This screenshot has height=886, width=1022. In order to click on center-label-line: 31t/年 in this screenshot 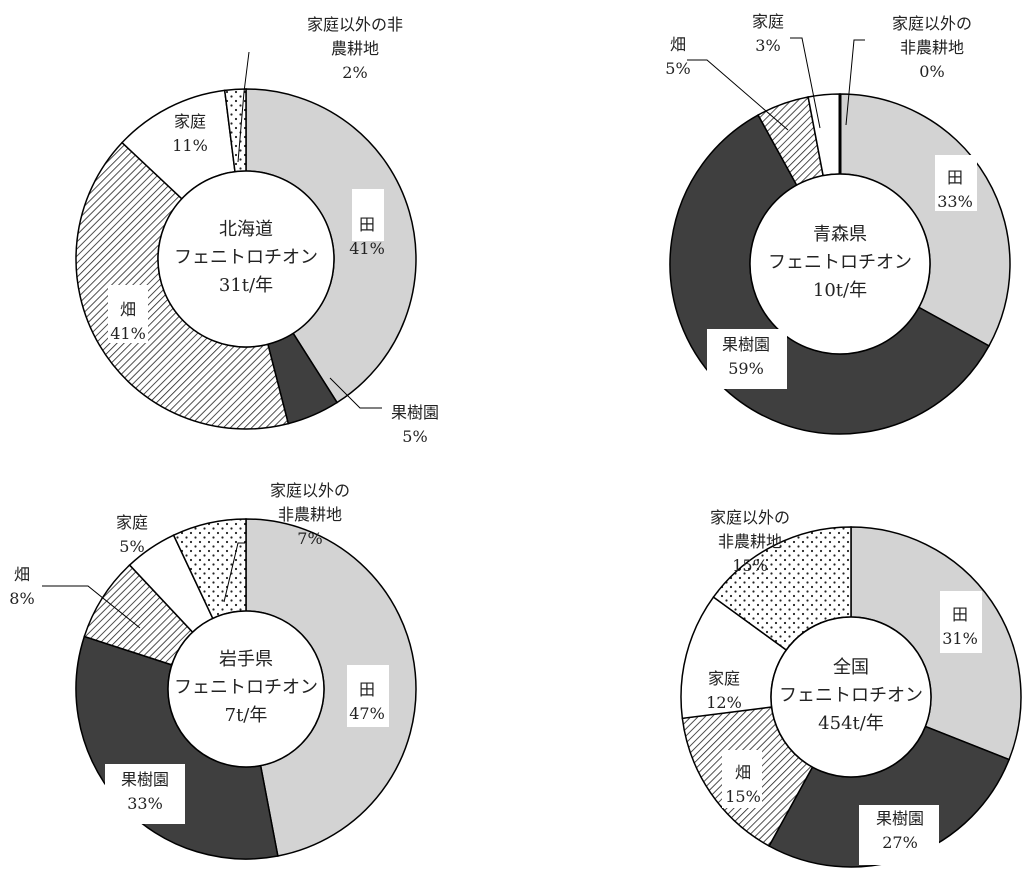, I will do `click(246, 285)`.